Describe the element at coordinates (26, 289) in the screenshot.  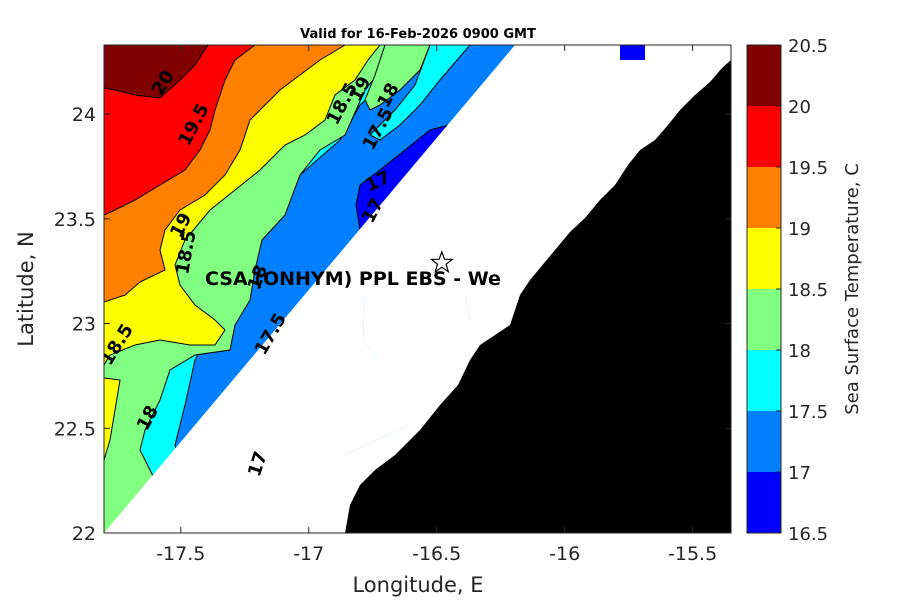
I see `y-axis-label: Latitude, N` at that location.